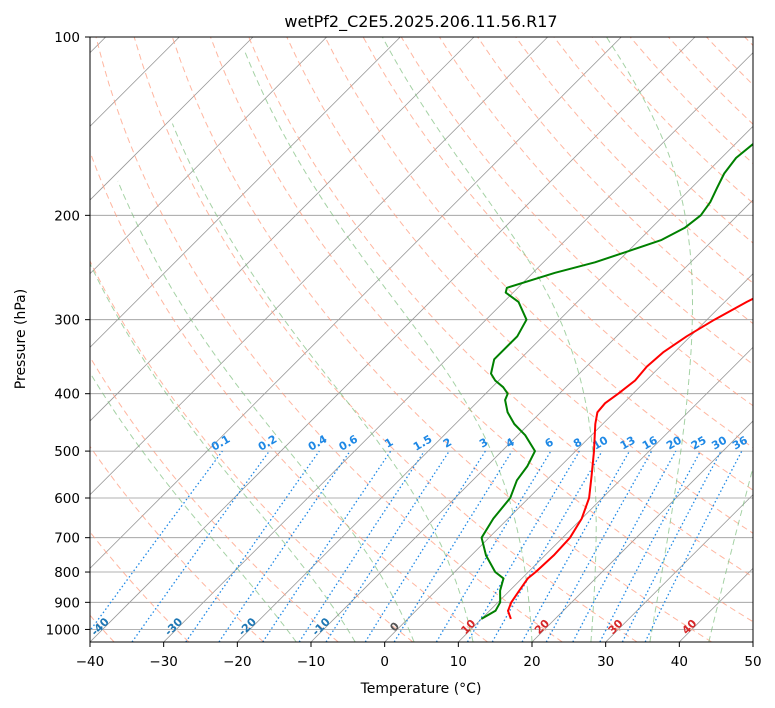  What do you see at coordinates (752, 662) in the screenshot?
I see `x-tick-label: 50` at bounding box center [752, 662].